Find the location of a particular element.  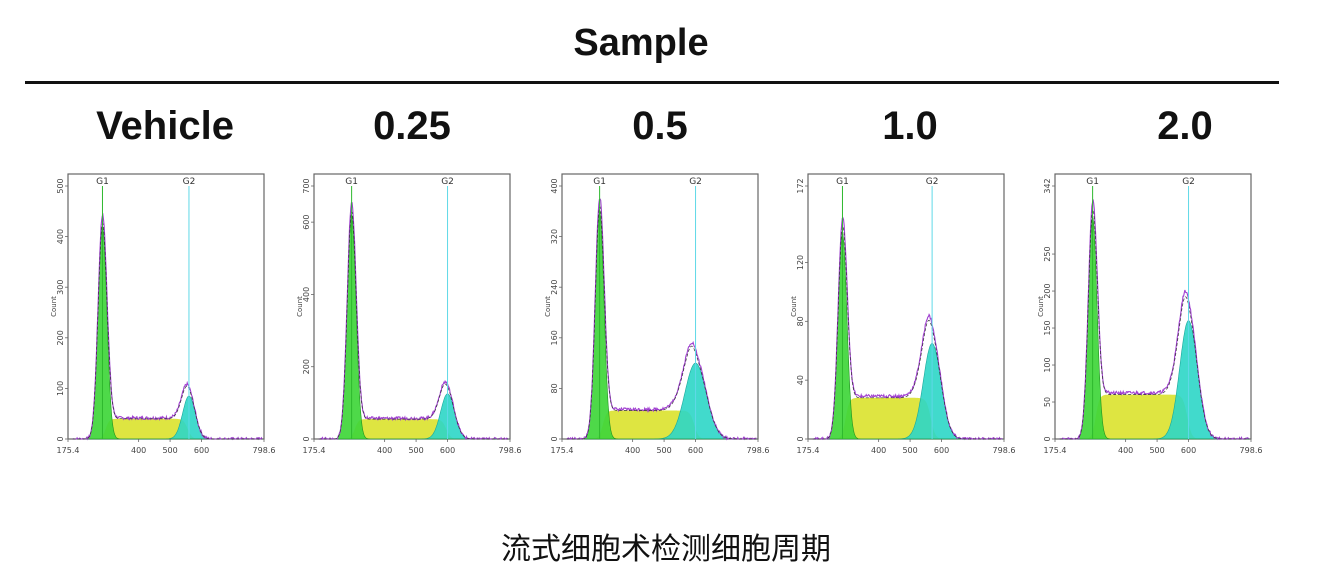

y-tick-label: 240 is located at coordinates (554, 287).